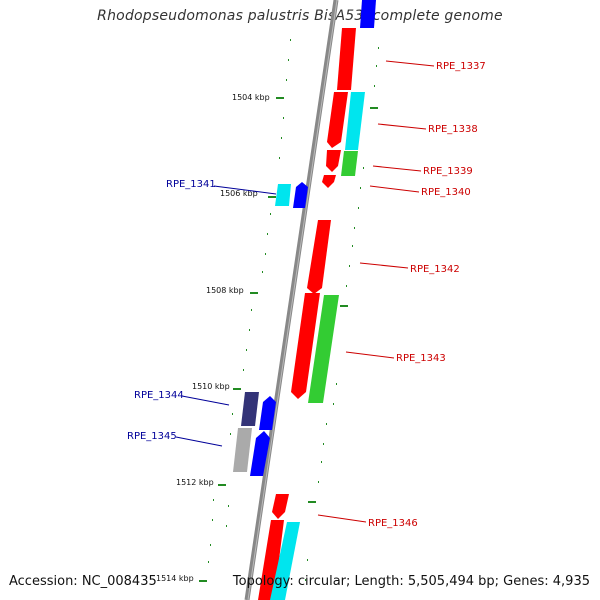  Describe the element at coordinates (251, 97) in the screenshot. I see `scale-label-1504: 1504 kbp` at that location.